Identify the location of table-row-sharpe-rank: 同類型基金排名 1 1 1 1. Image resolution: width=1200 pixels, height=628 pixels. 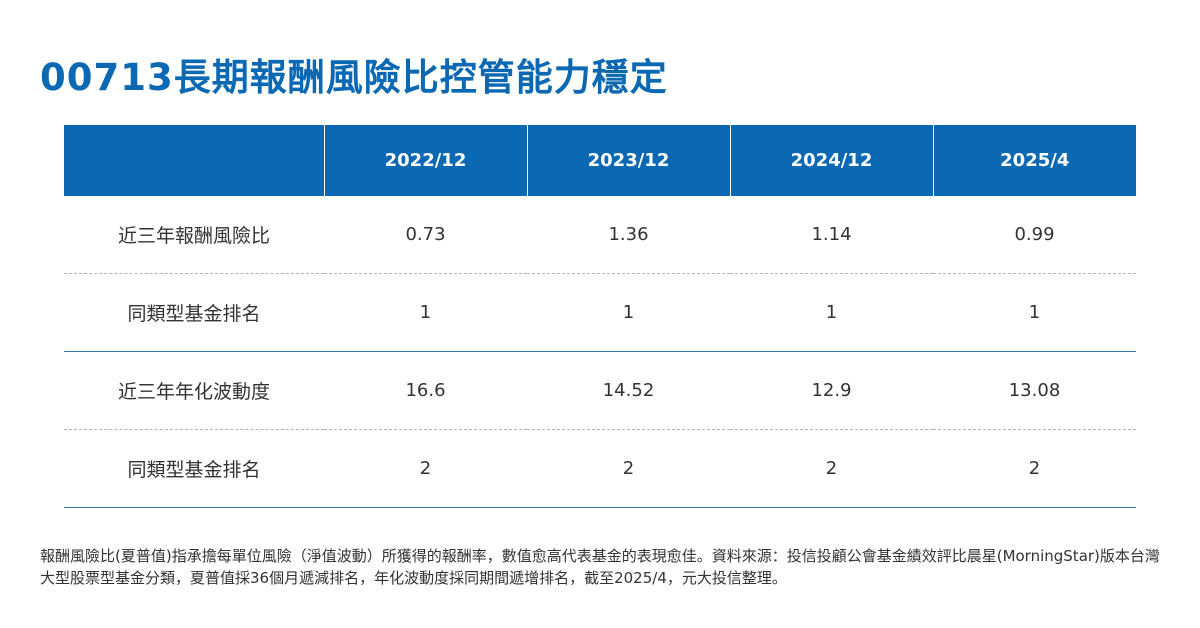
(600, 312).